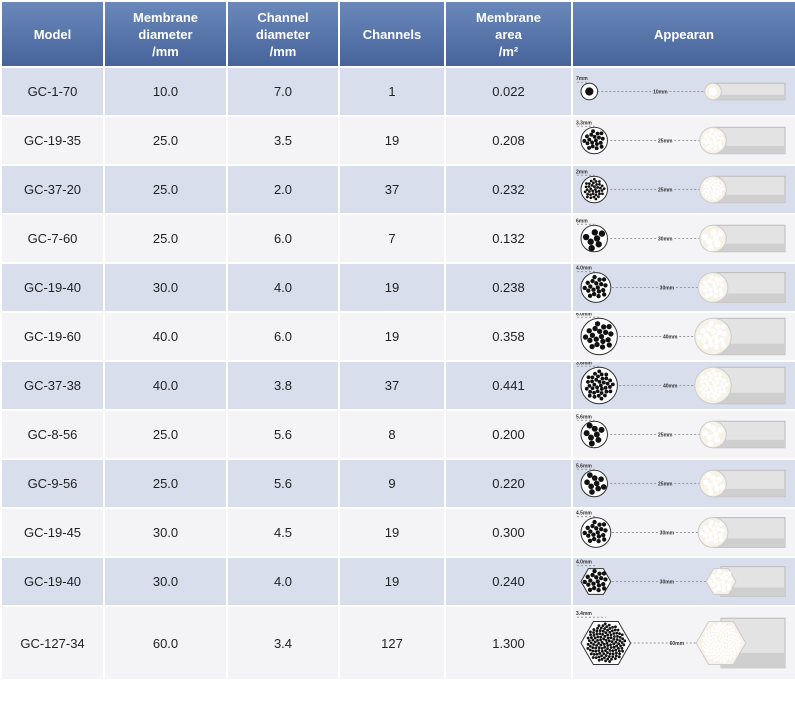 Image resolution: width=795 pixels, height=703 pixels. I want to click on table-row: GC-1-70 10.0 7.0 1 0.022 7mm 10mm, so click(397, 91).